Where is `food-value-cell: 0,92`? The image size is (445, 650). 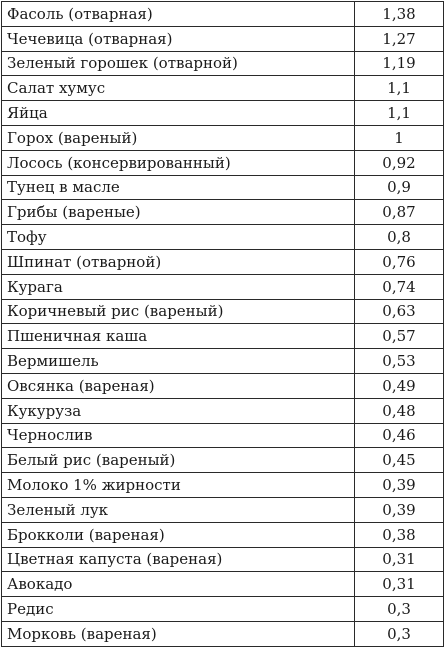
food-value-cell: 0,92 is located at coordinates (399, 162).